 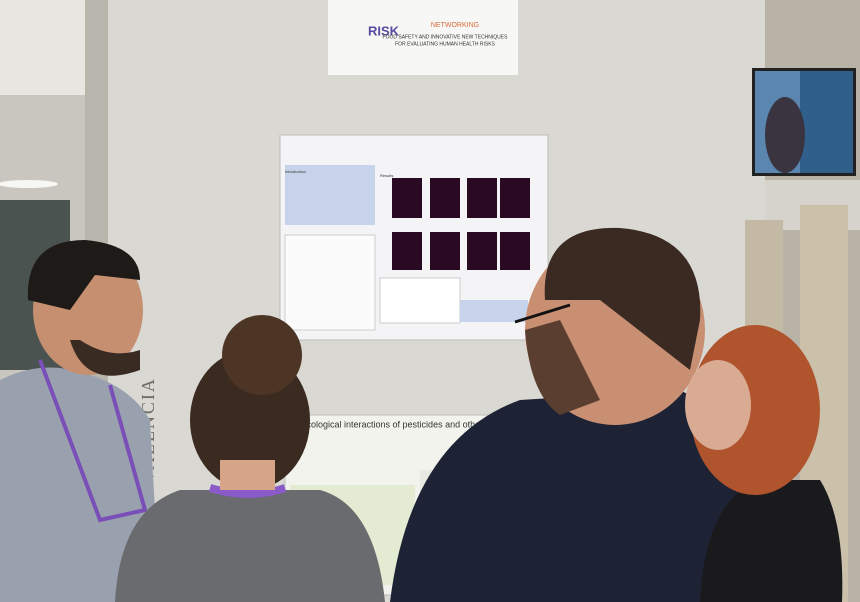 What do you see at coordinates (461, 224) in the screenshot?
I see `microscopy-grid` at bounding box center [461, 224].